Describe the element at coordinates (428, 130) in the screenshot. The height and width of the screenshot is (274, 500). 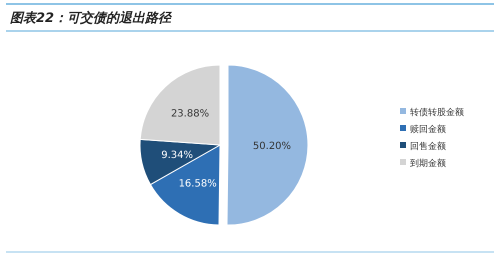
I see `legend-label: 赎回金额` at that location.